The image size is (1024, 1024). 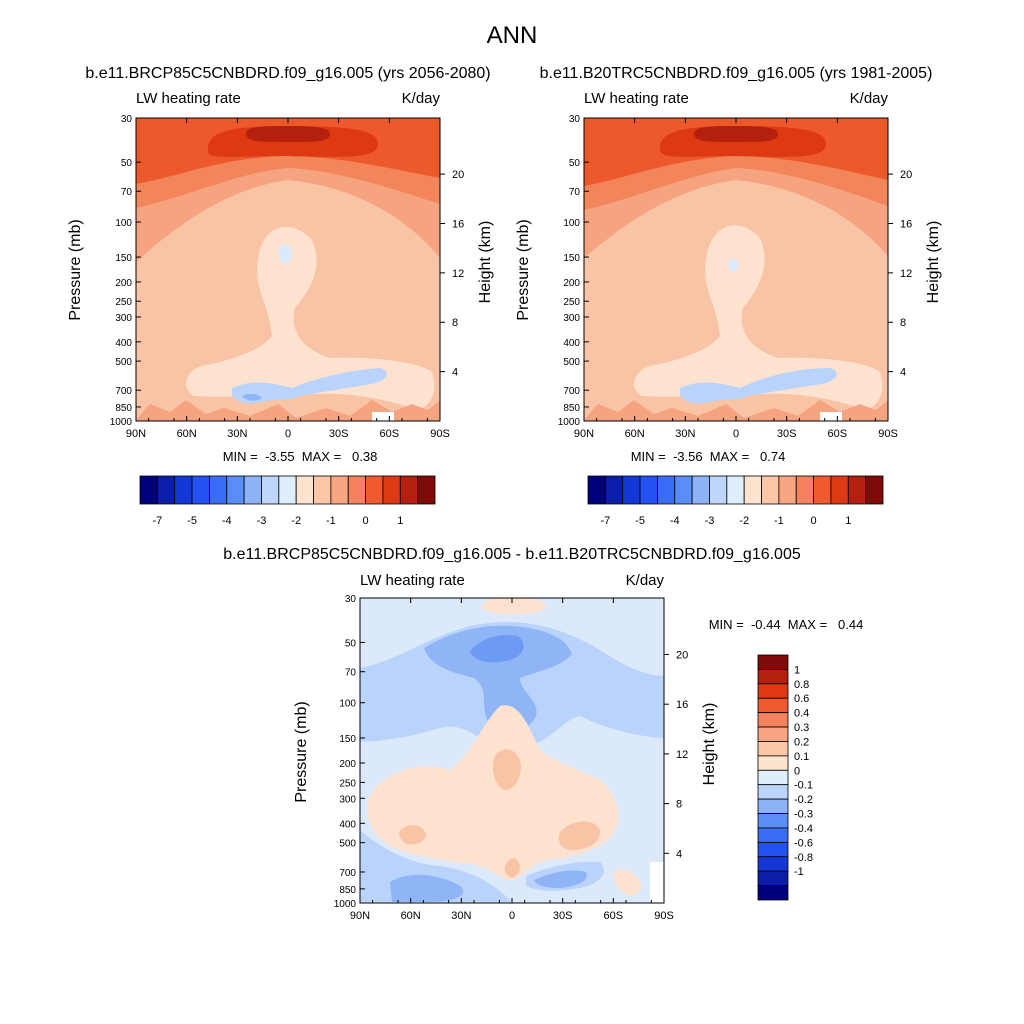 What do you see at coordinates (347, 873) in the screenshot?
I see `y-tick-label: 700` at bounding box center [347, 873].